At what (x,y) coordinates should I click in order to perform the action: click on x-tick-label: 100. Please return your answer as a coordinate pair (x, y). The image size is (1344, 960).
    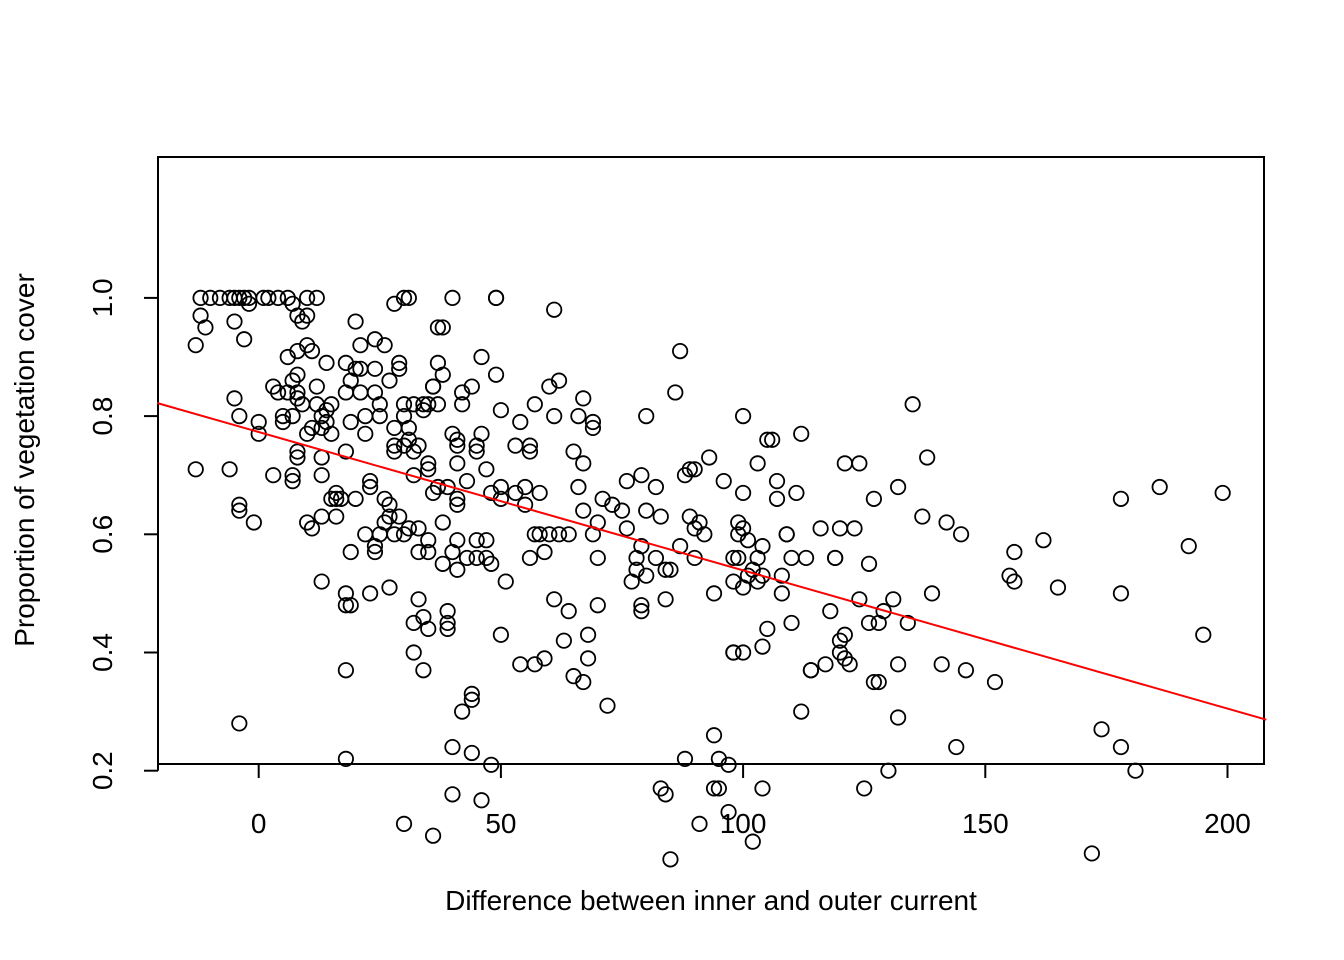
    Looking at the image, I should click on (743, 823).